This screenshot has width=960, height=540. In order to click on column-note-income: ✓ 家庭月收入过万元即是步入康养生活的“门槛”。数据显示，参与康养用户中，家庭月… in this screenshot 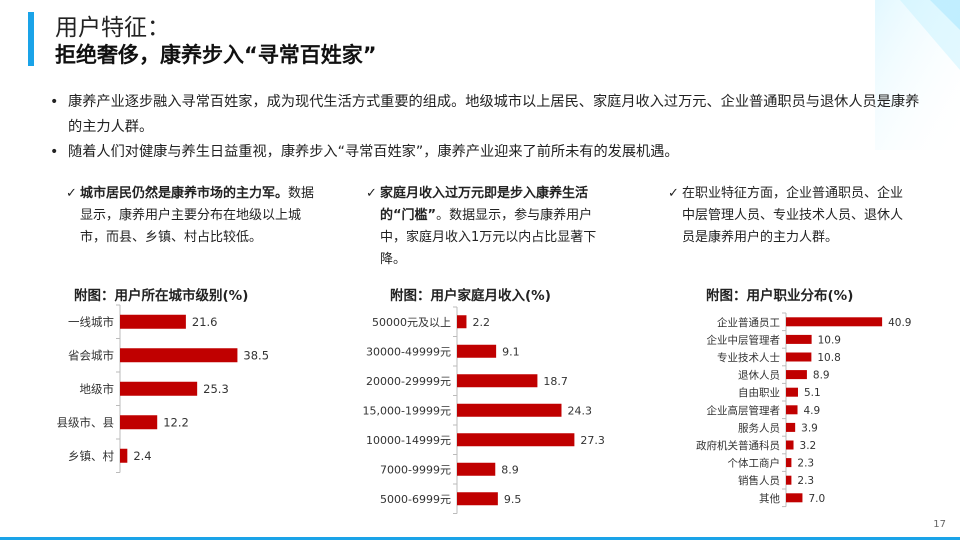, I will do `click(490, 227)`.